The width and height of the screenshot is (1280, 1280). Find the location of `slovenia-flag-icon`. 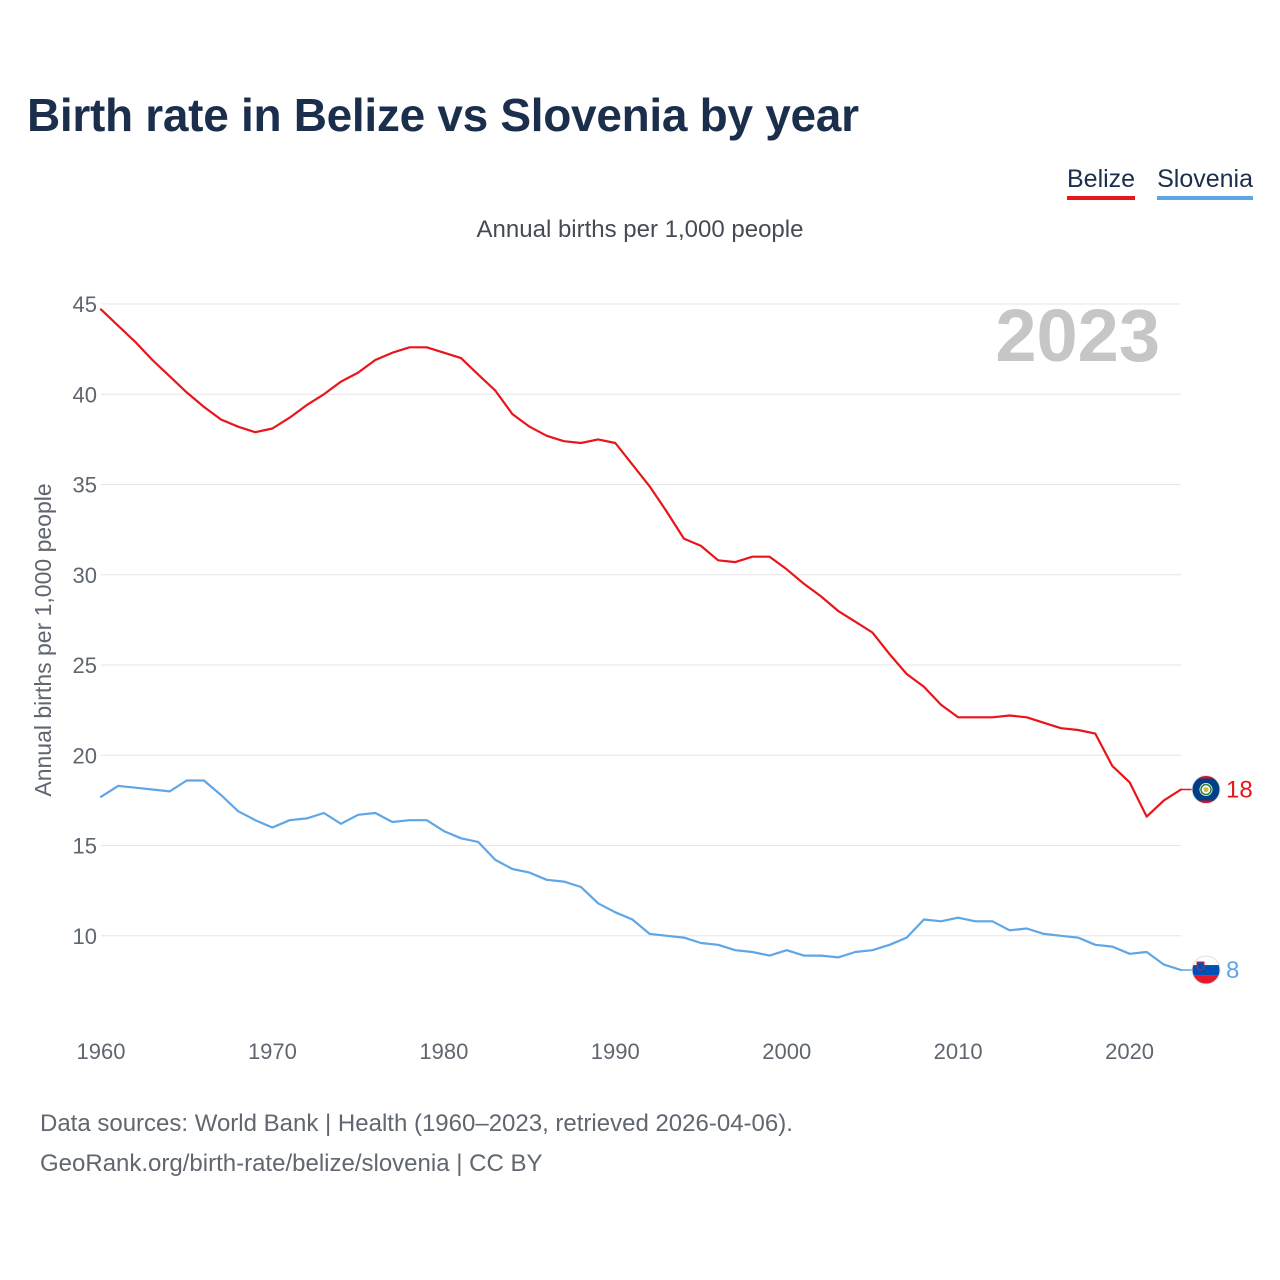

slovenia-flag-icon is located at coordinates (1206, 970).